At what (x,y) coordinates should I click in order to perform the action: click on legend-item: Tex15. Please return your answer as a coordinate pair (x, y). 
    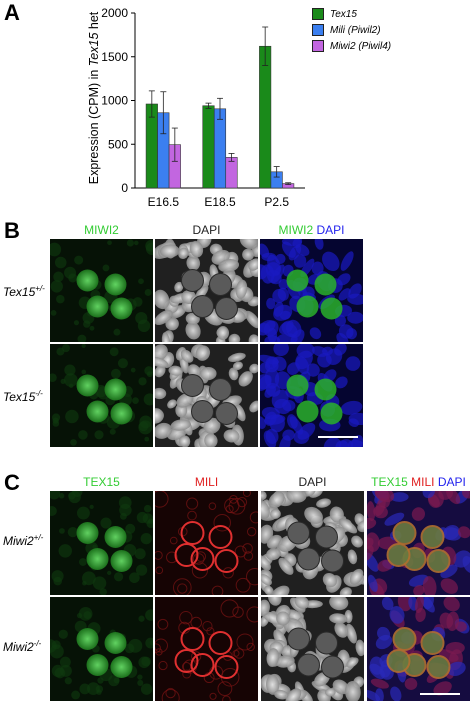
    Looking at the image, I should click on (351, 14).